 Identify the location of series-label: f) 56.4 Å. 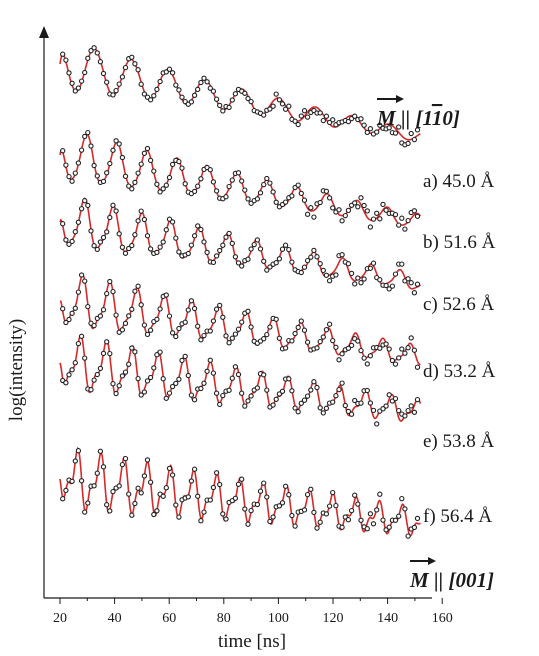
(457, 516).